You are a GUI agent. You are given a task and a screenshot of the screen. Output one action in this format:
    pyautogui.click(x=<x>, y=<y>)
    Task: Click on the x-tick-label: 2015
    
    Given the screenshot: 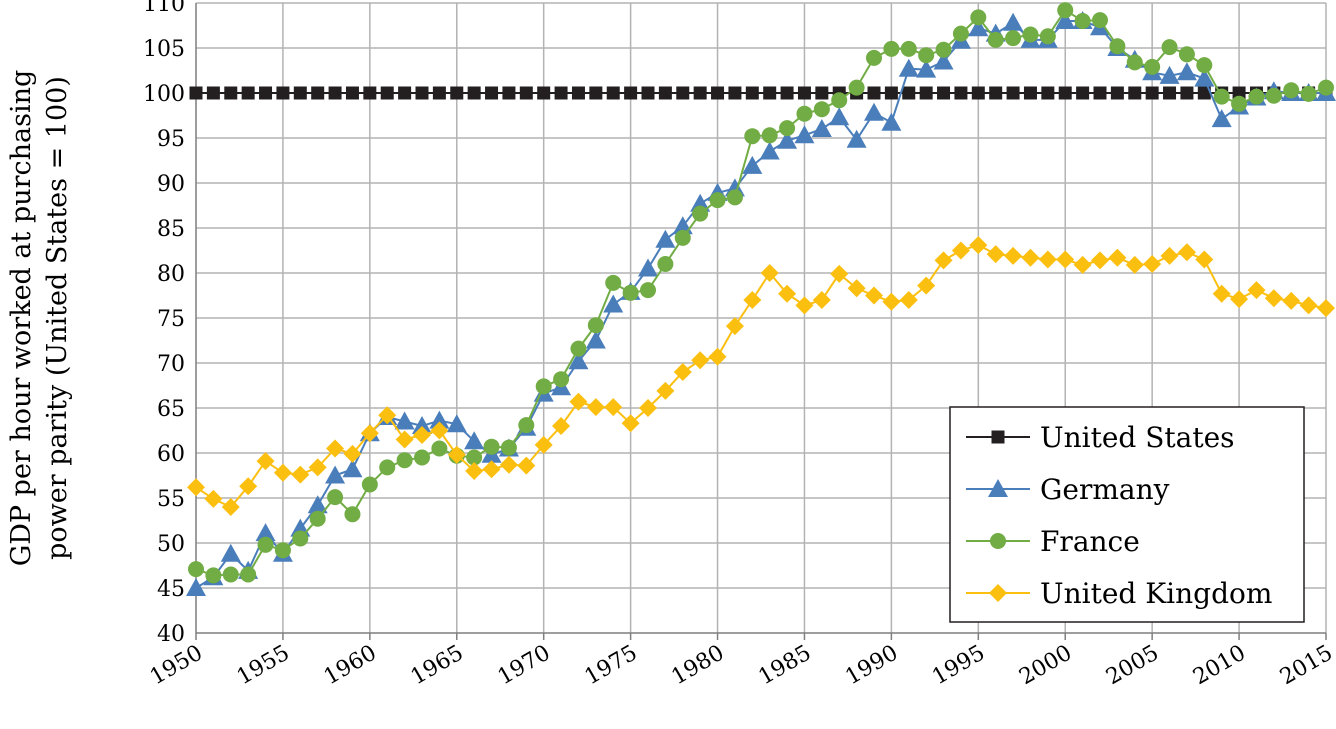 What is the action you would take?
    pyautogui.click(x=1306, y=666)
    